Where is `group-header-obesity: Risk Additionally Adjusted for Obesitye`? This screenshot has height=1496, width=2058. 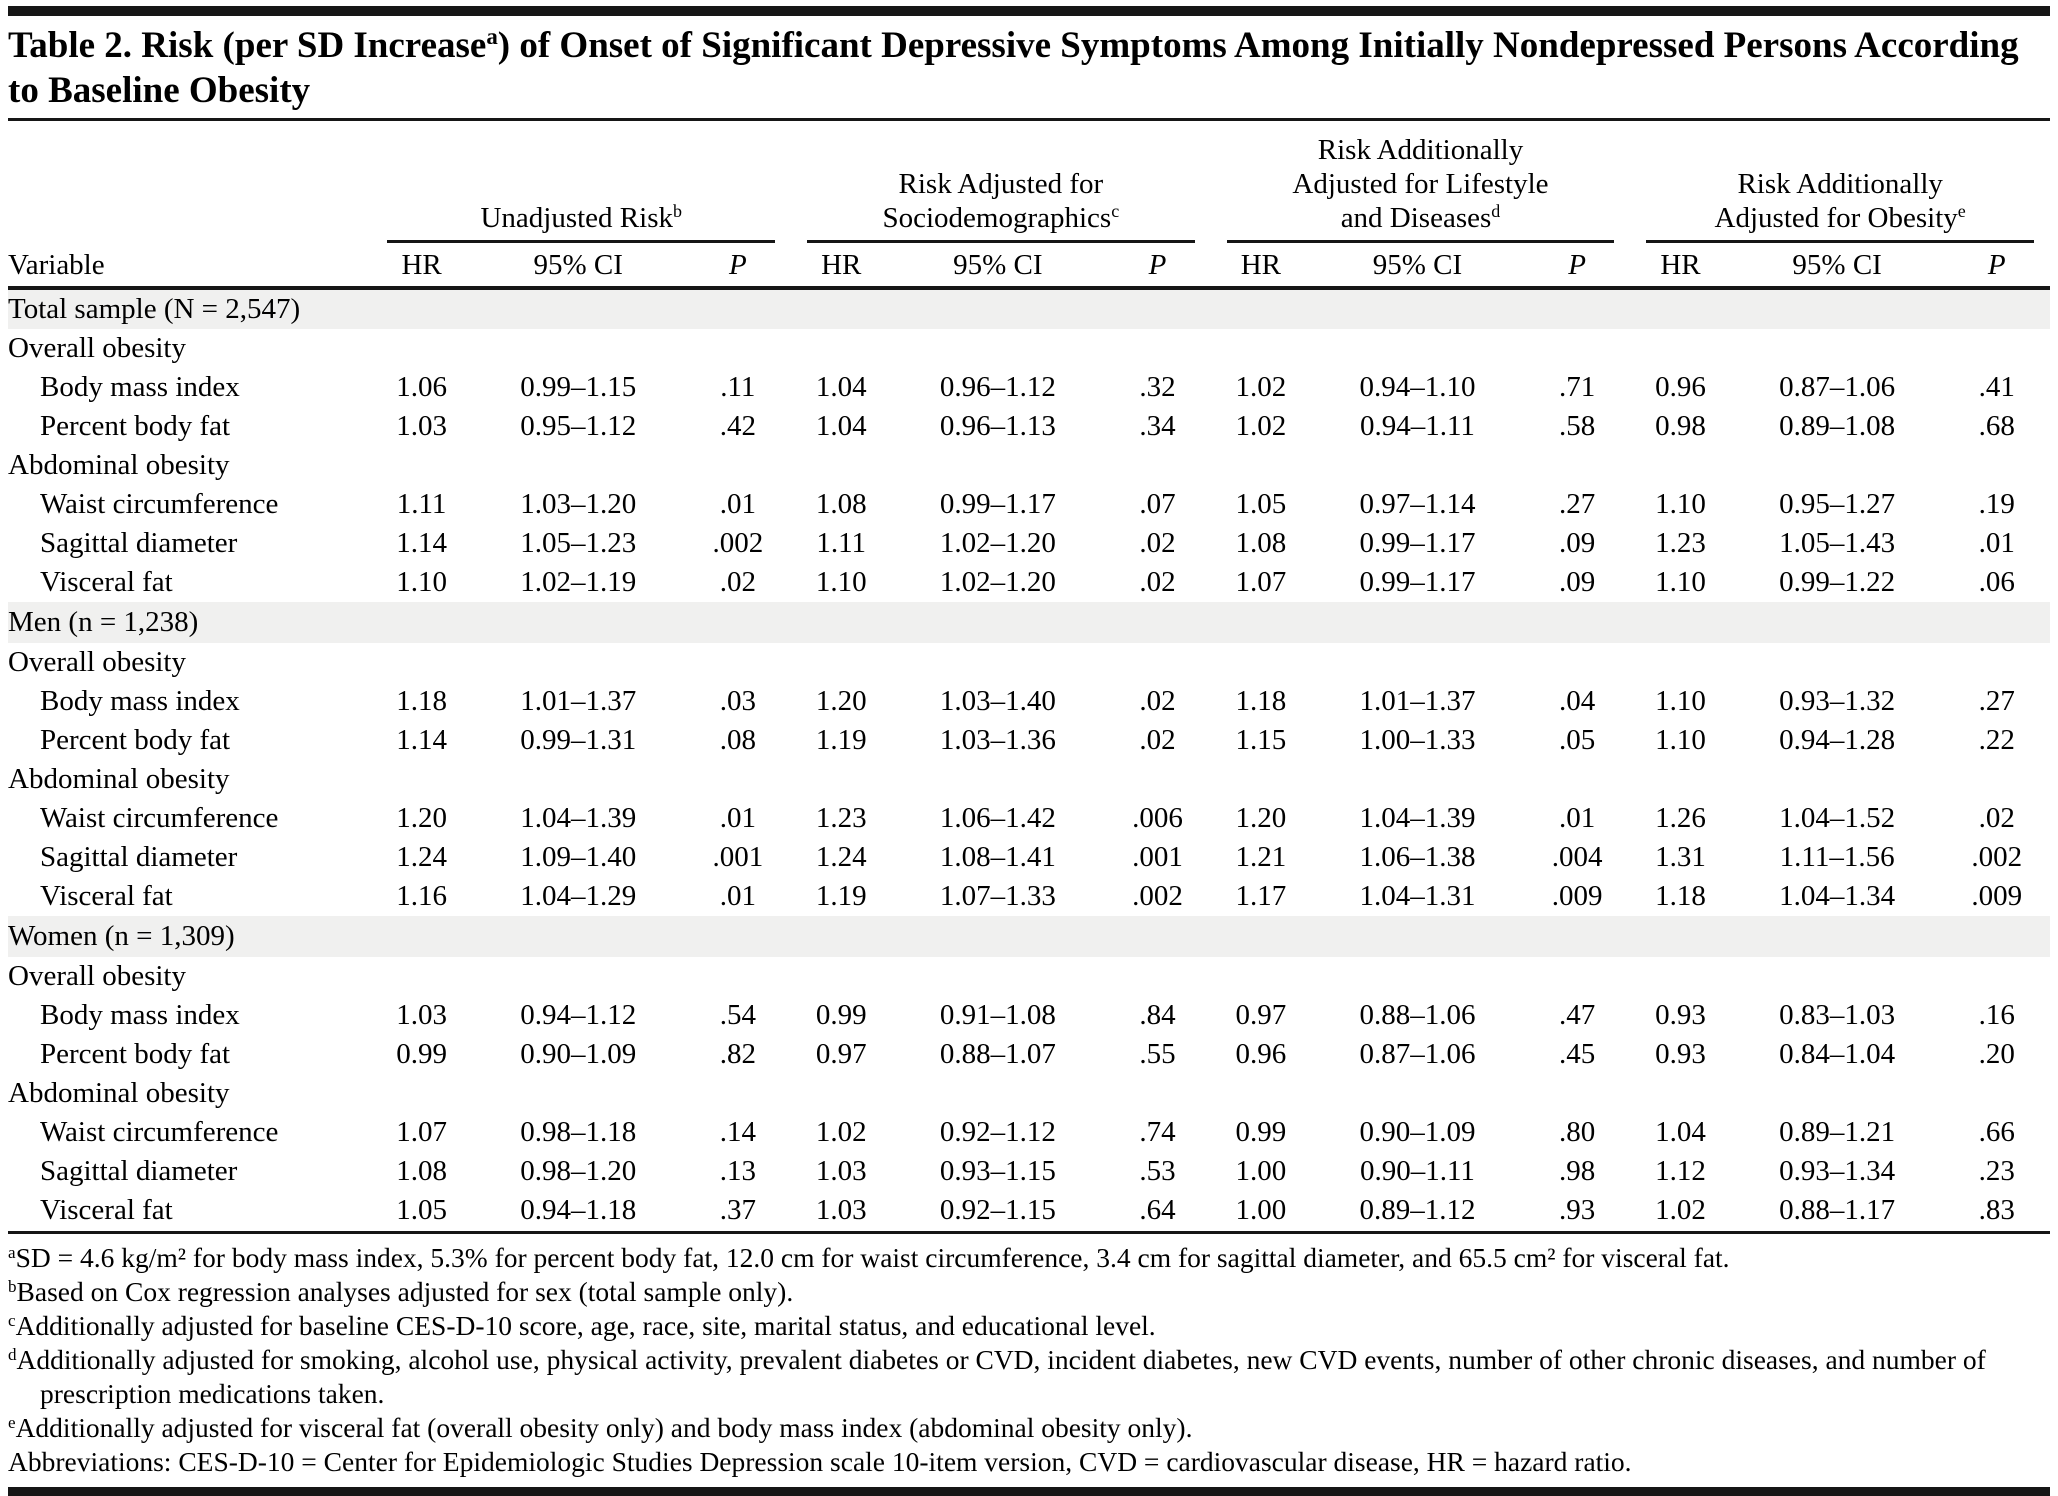 group-header-obesity: Risk Additionally Adjusted for Obesitye is located at coordinates (1840, 183).